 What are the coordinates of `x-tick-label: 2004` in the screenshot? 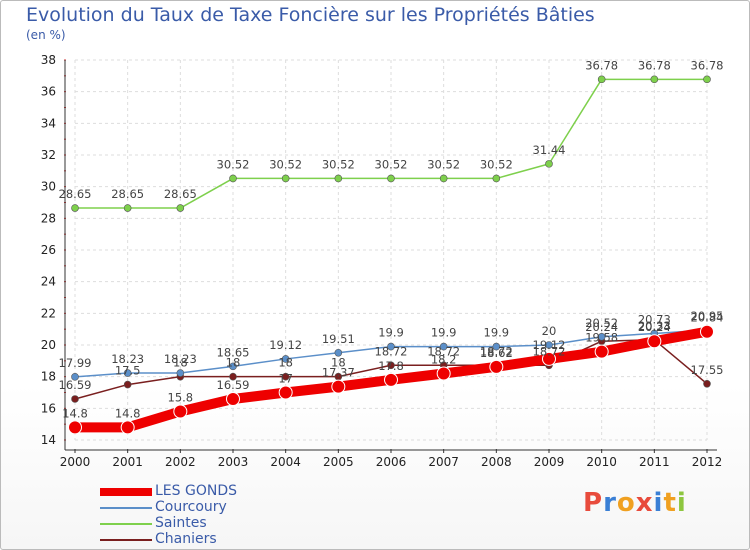 It's located at (285, 462).